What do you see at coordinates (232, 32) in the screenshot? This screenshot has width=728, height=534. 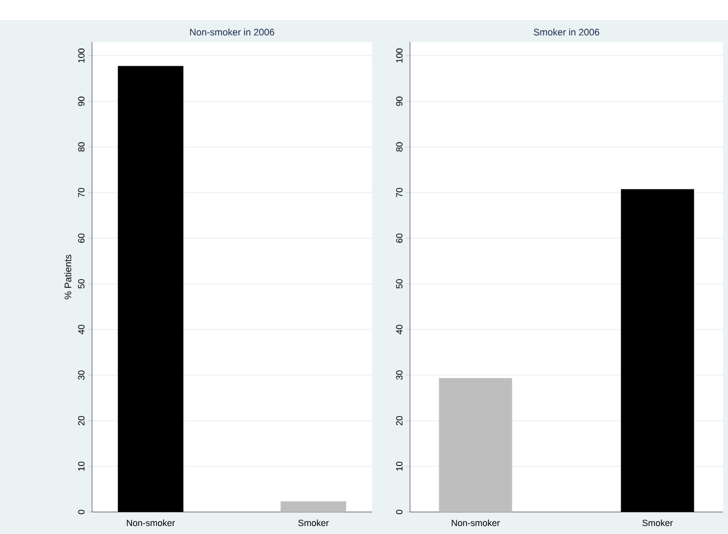 I see `chart-title: Non-smoker in 2006` at bounding box center [232, 32].